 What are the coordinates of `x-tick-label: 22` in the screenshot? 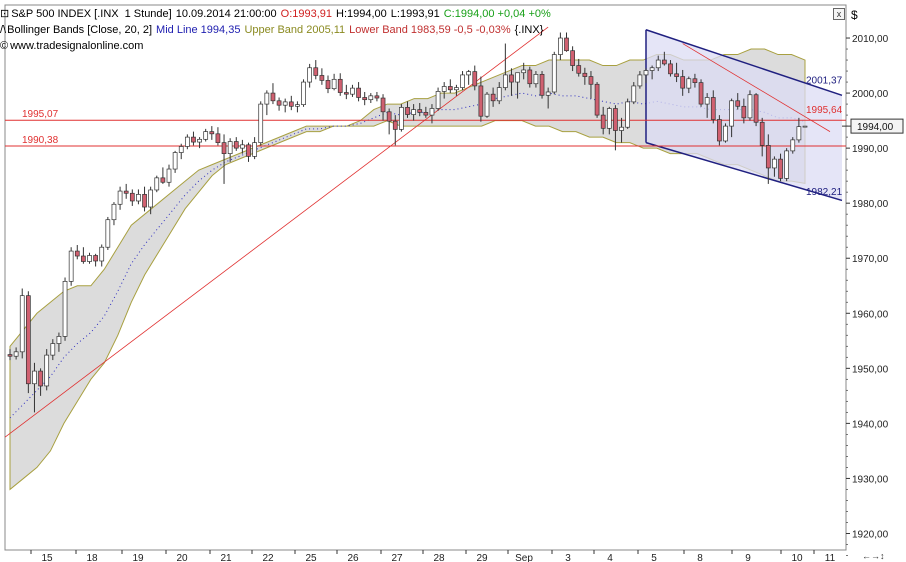 It's located at (268, 557).